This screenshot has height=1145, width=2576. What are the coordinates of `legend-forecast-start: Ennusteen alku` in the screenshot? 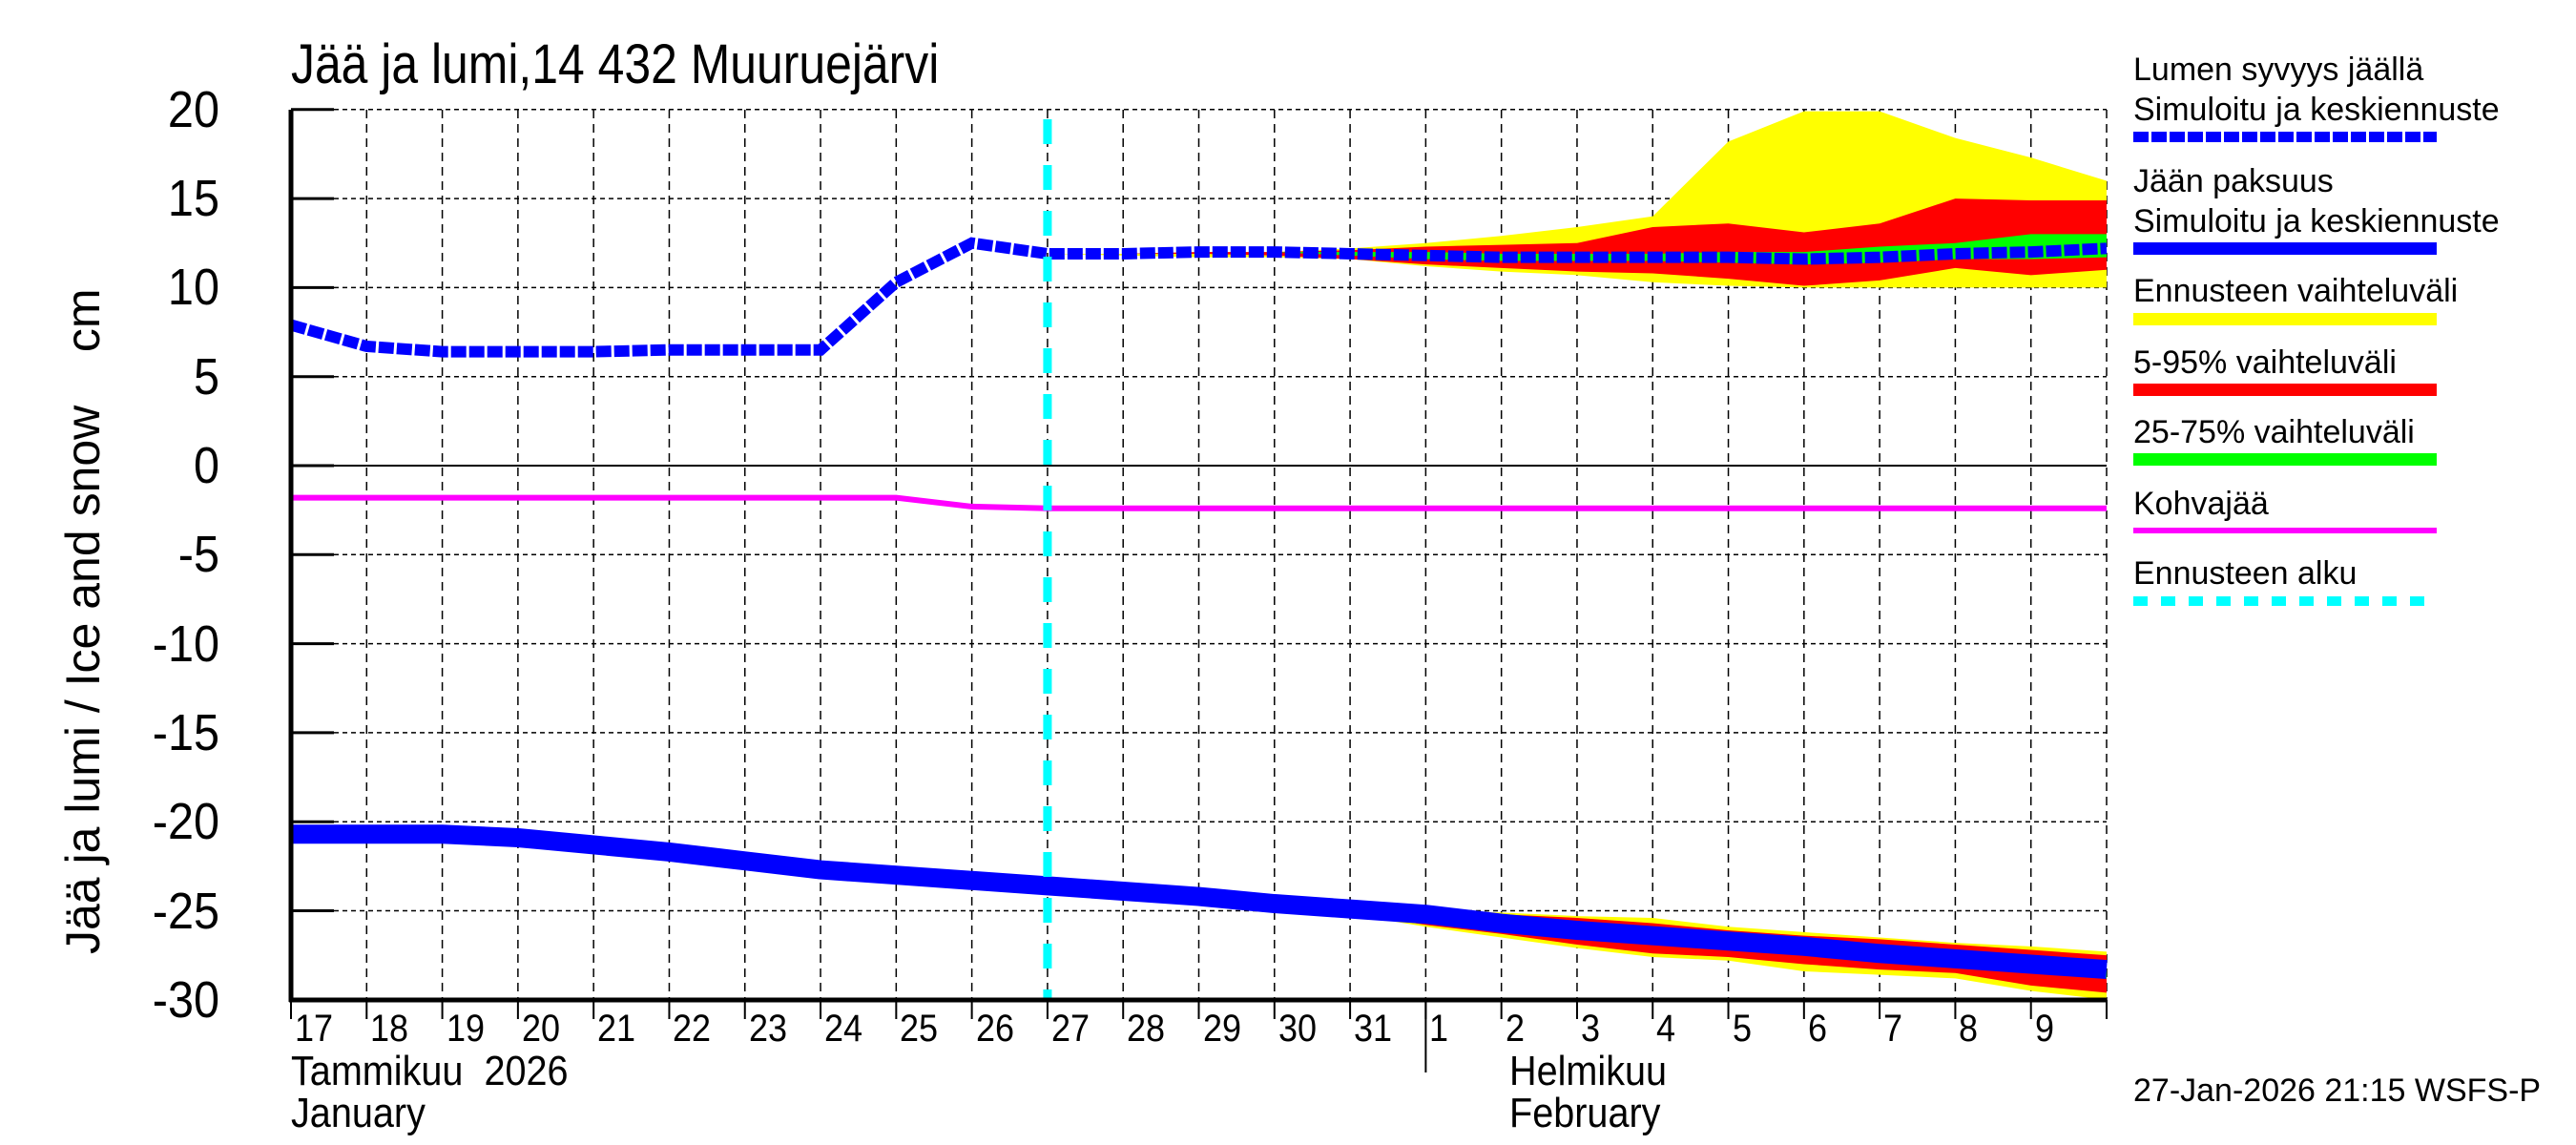 It's located at (2245, 573).